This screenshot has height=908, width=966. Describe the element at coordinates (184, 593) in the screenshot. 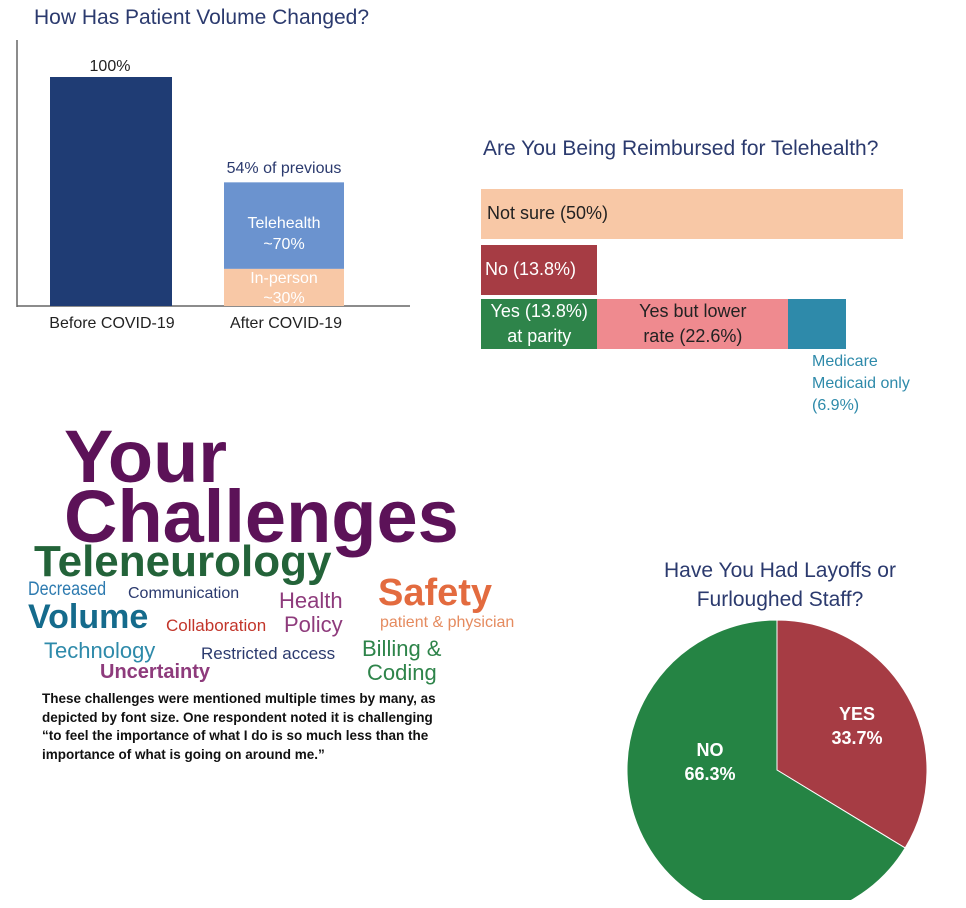

I see `word-communication: Communication` at that location.